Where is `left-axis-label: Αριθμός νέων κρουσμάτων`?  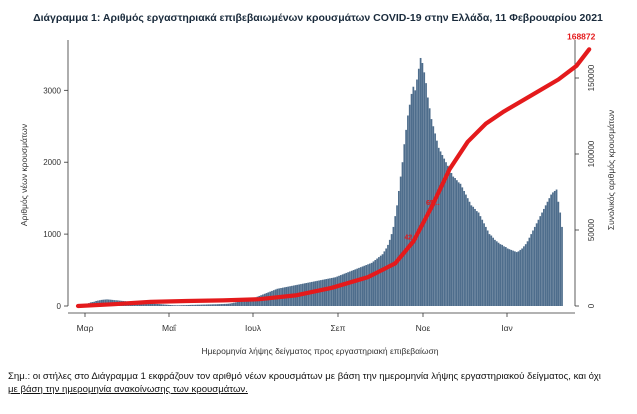 left-axis-label: Αριθμός νέων κρουσμάτων is located at coordinates (24, 175).